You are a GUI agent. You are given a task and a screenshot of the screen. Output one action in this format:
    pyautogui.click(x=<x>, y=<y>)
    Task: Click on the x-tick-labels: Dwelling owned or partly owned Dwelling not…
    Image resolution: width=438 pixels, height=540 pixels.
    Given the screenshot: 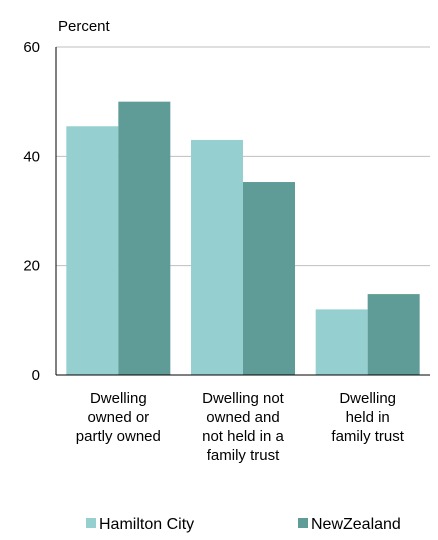 What is the action you would take?
    pyautogui.click(x=240, y=427)
    